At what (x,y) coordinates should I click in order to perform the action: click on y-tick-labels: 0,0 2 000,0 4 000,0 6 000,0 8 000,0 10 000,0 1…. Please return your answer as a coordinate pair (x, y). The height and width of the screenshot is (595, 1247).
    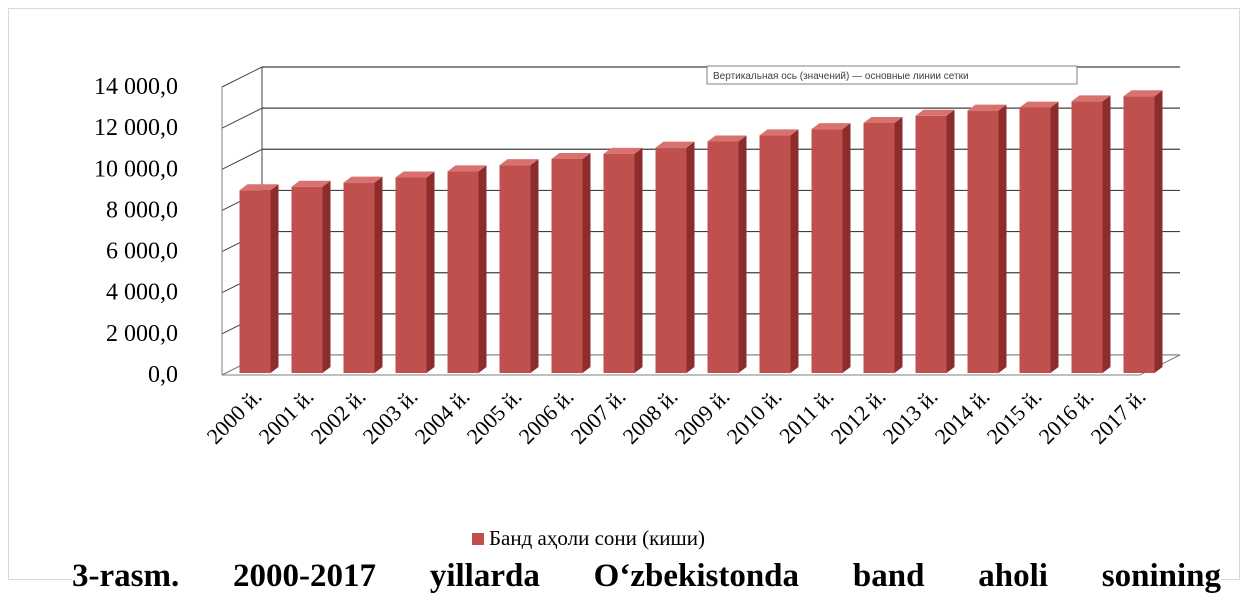
    Looking at the image, I should click on (136, 231).